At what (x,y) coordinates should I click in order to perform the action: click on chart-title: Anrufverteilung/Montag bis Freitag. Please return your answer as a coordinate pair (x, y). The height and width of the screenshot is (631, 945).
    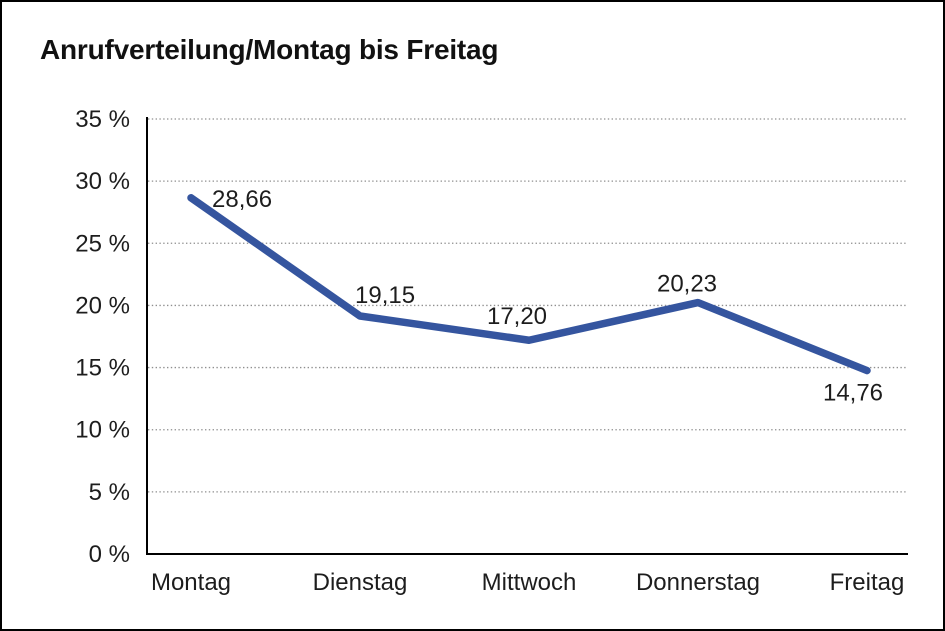
    Looking at the image, I should click on (269, 49).